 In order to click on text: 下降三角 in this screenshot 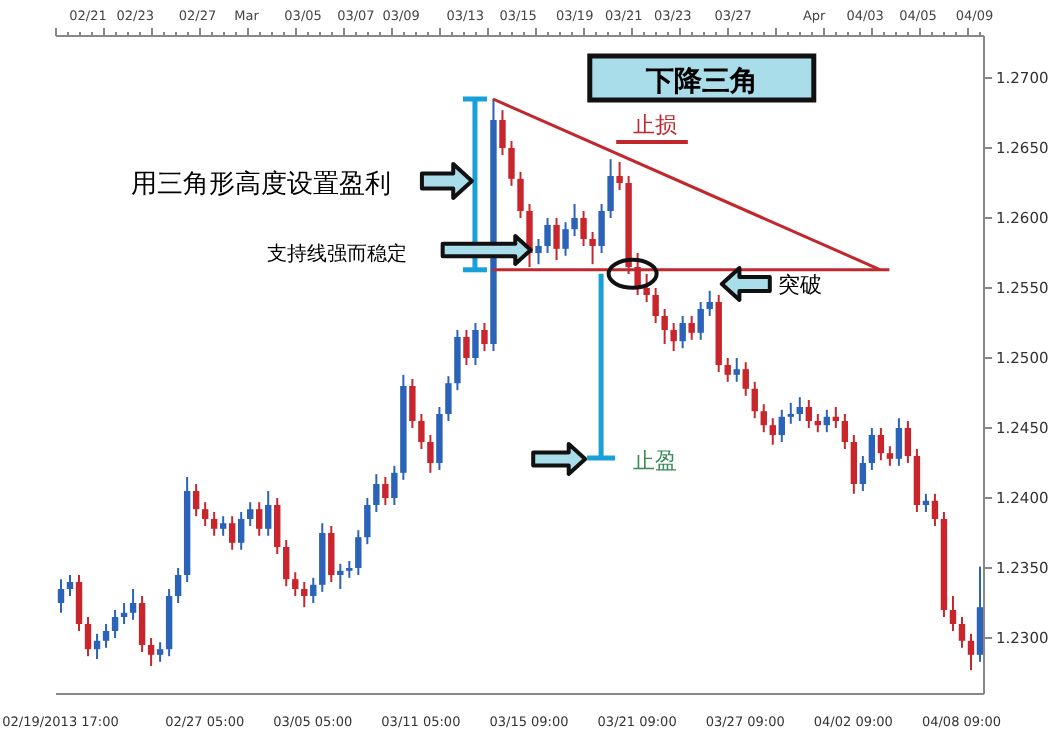, I will do `click(700, 82)`.